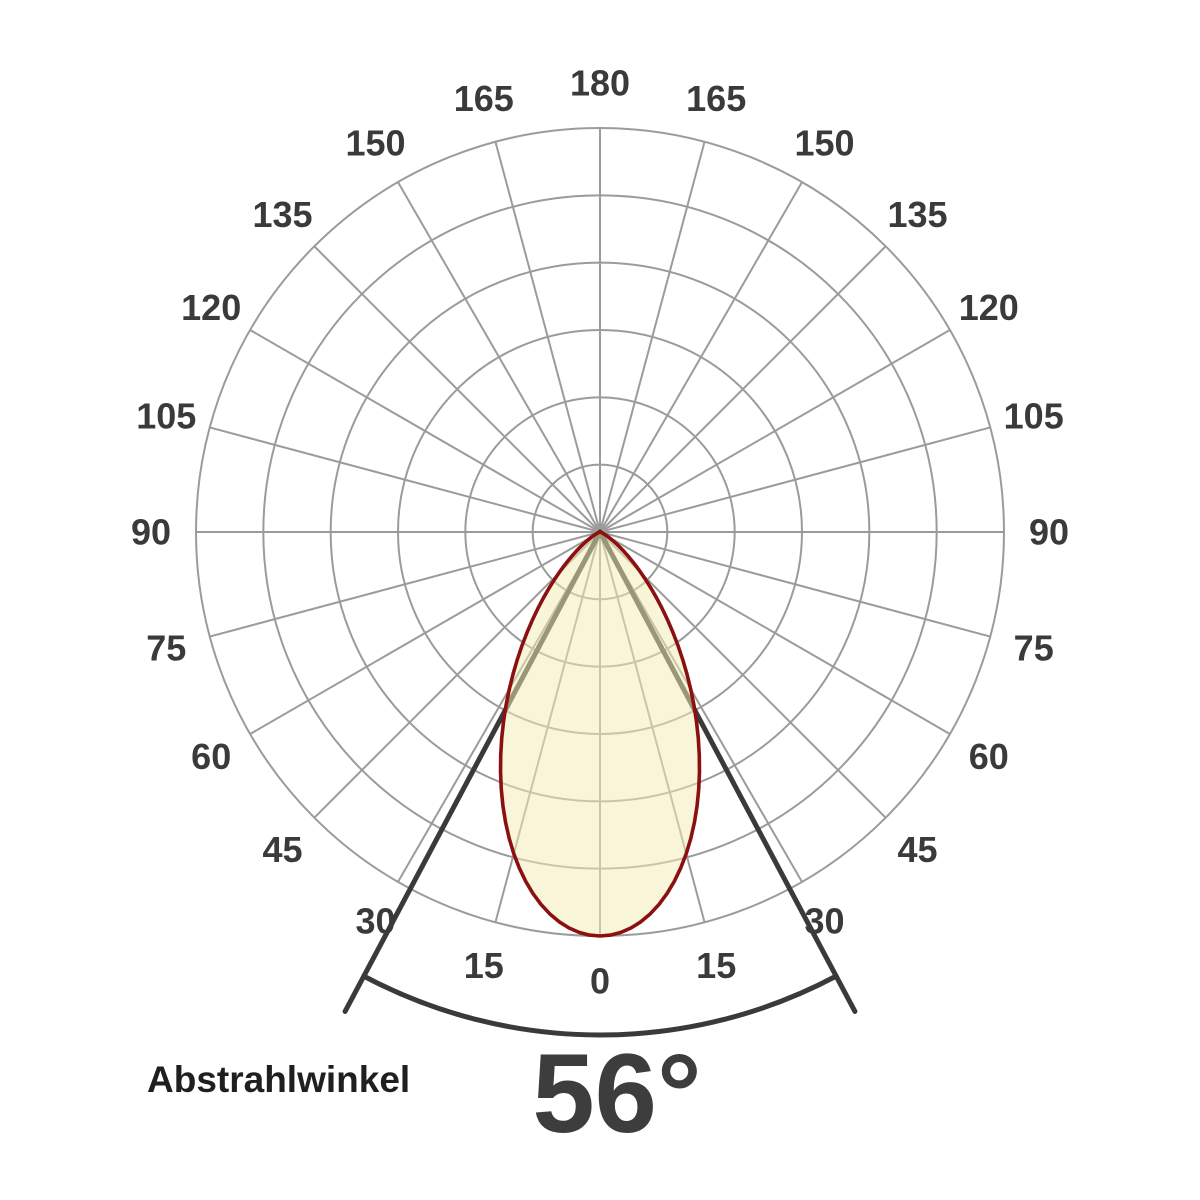 This screenshot has width=1200, height=1200. Describe the element at coordinates (1034, 648) in the screenshot. I see `angle-tick-label-75-right: 75` at that location.